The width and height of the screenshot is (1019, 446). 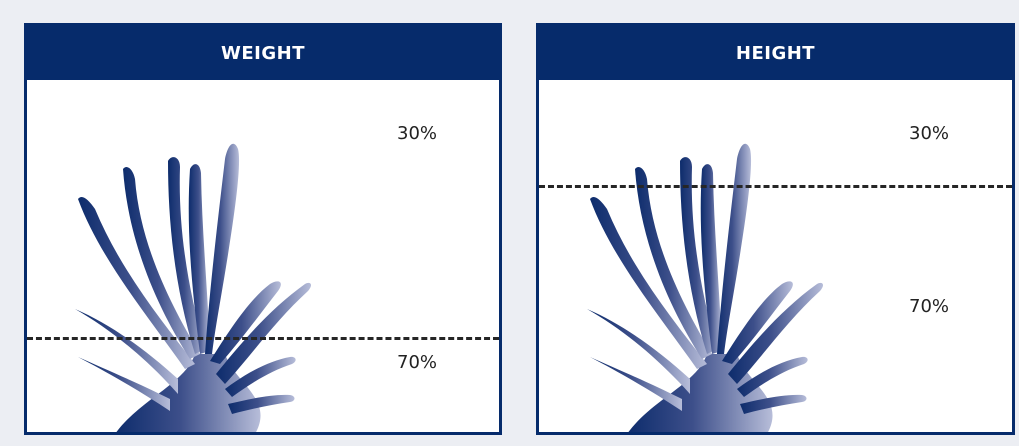 What do you see at coordinates (263, 53) in the screenshot?
I see `panel-title: WEIGHT` at bounding box center [263, 53].